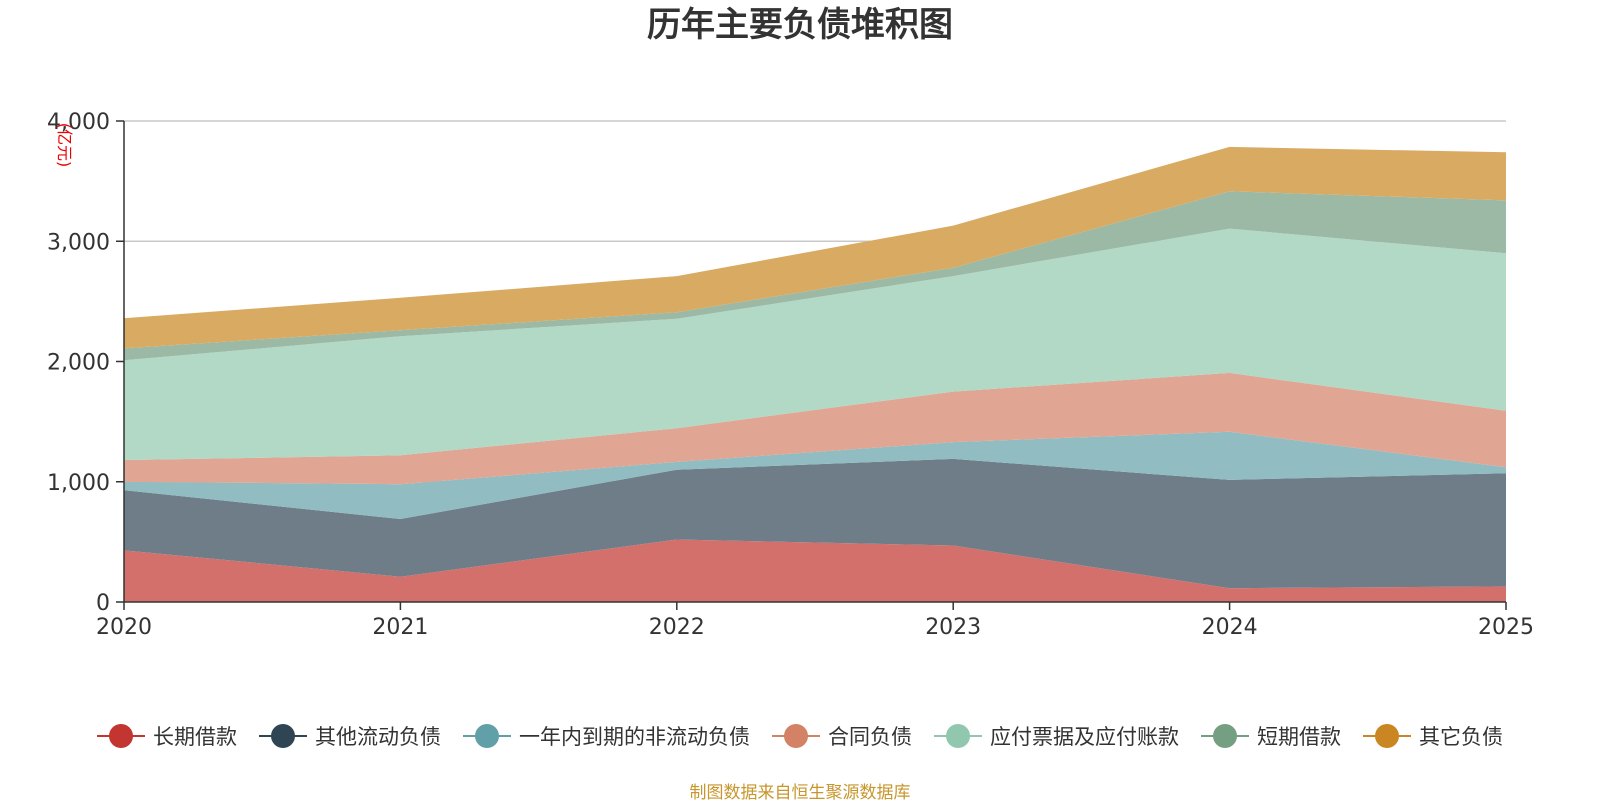 Image resolution: width=1600 pixels, height=803 pixels. I want to click on legend-label: 短期借款, so click(1299, 737).